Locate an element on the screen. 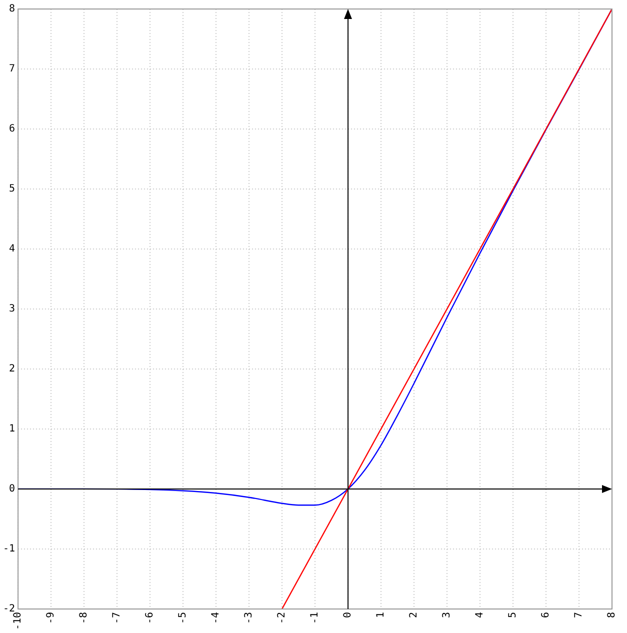 The width and height of the screenshot is (627, 633). x-tick-label: -10 is located at coordinates (18, 621).